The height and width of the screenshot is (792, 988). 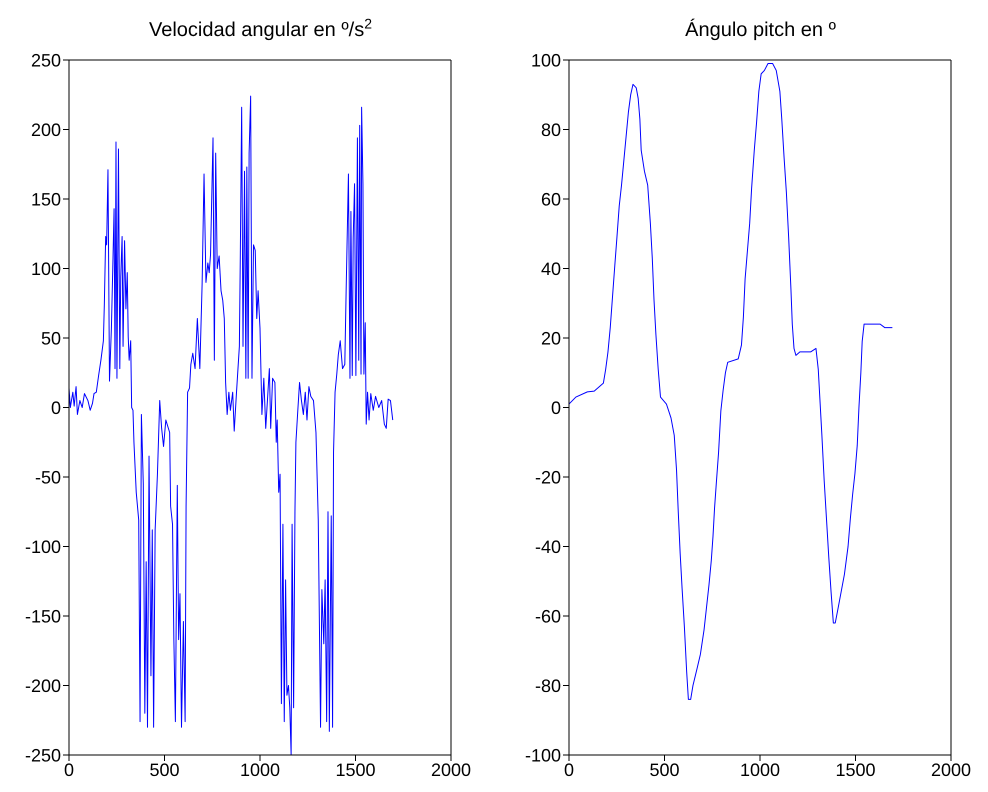 I want to click on y-tick-label: -250, so click(x=42, y=755).